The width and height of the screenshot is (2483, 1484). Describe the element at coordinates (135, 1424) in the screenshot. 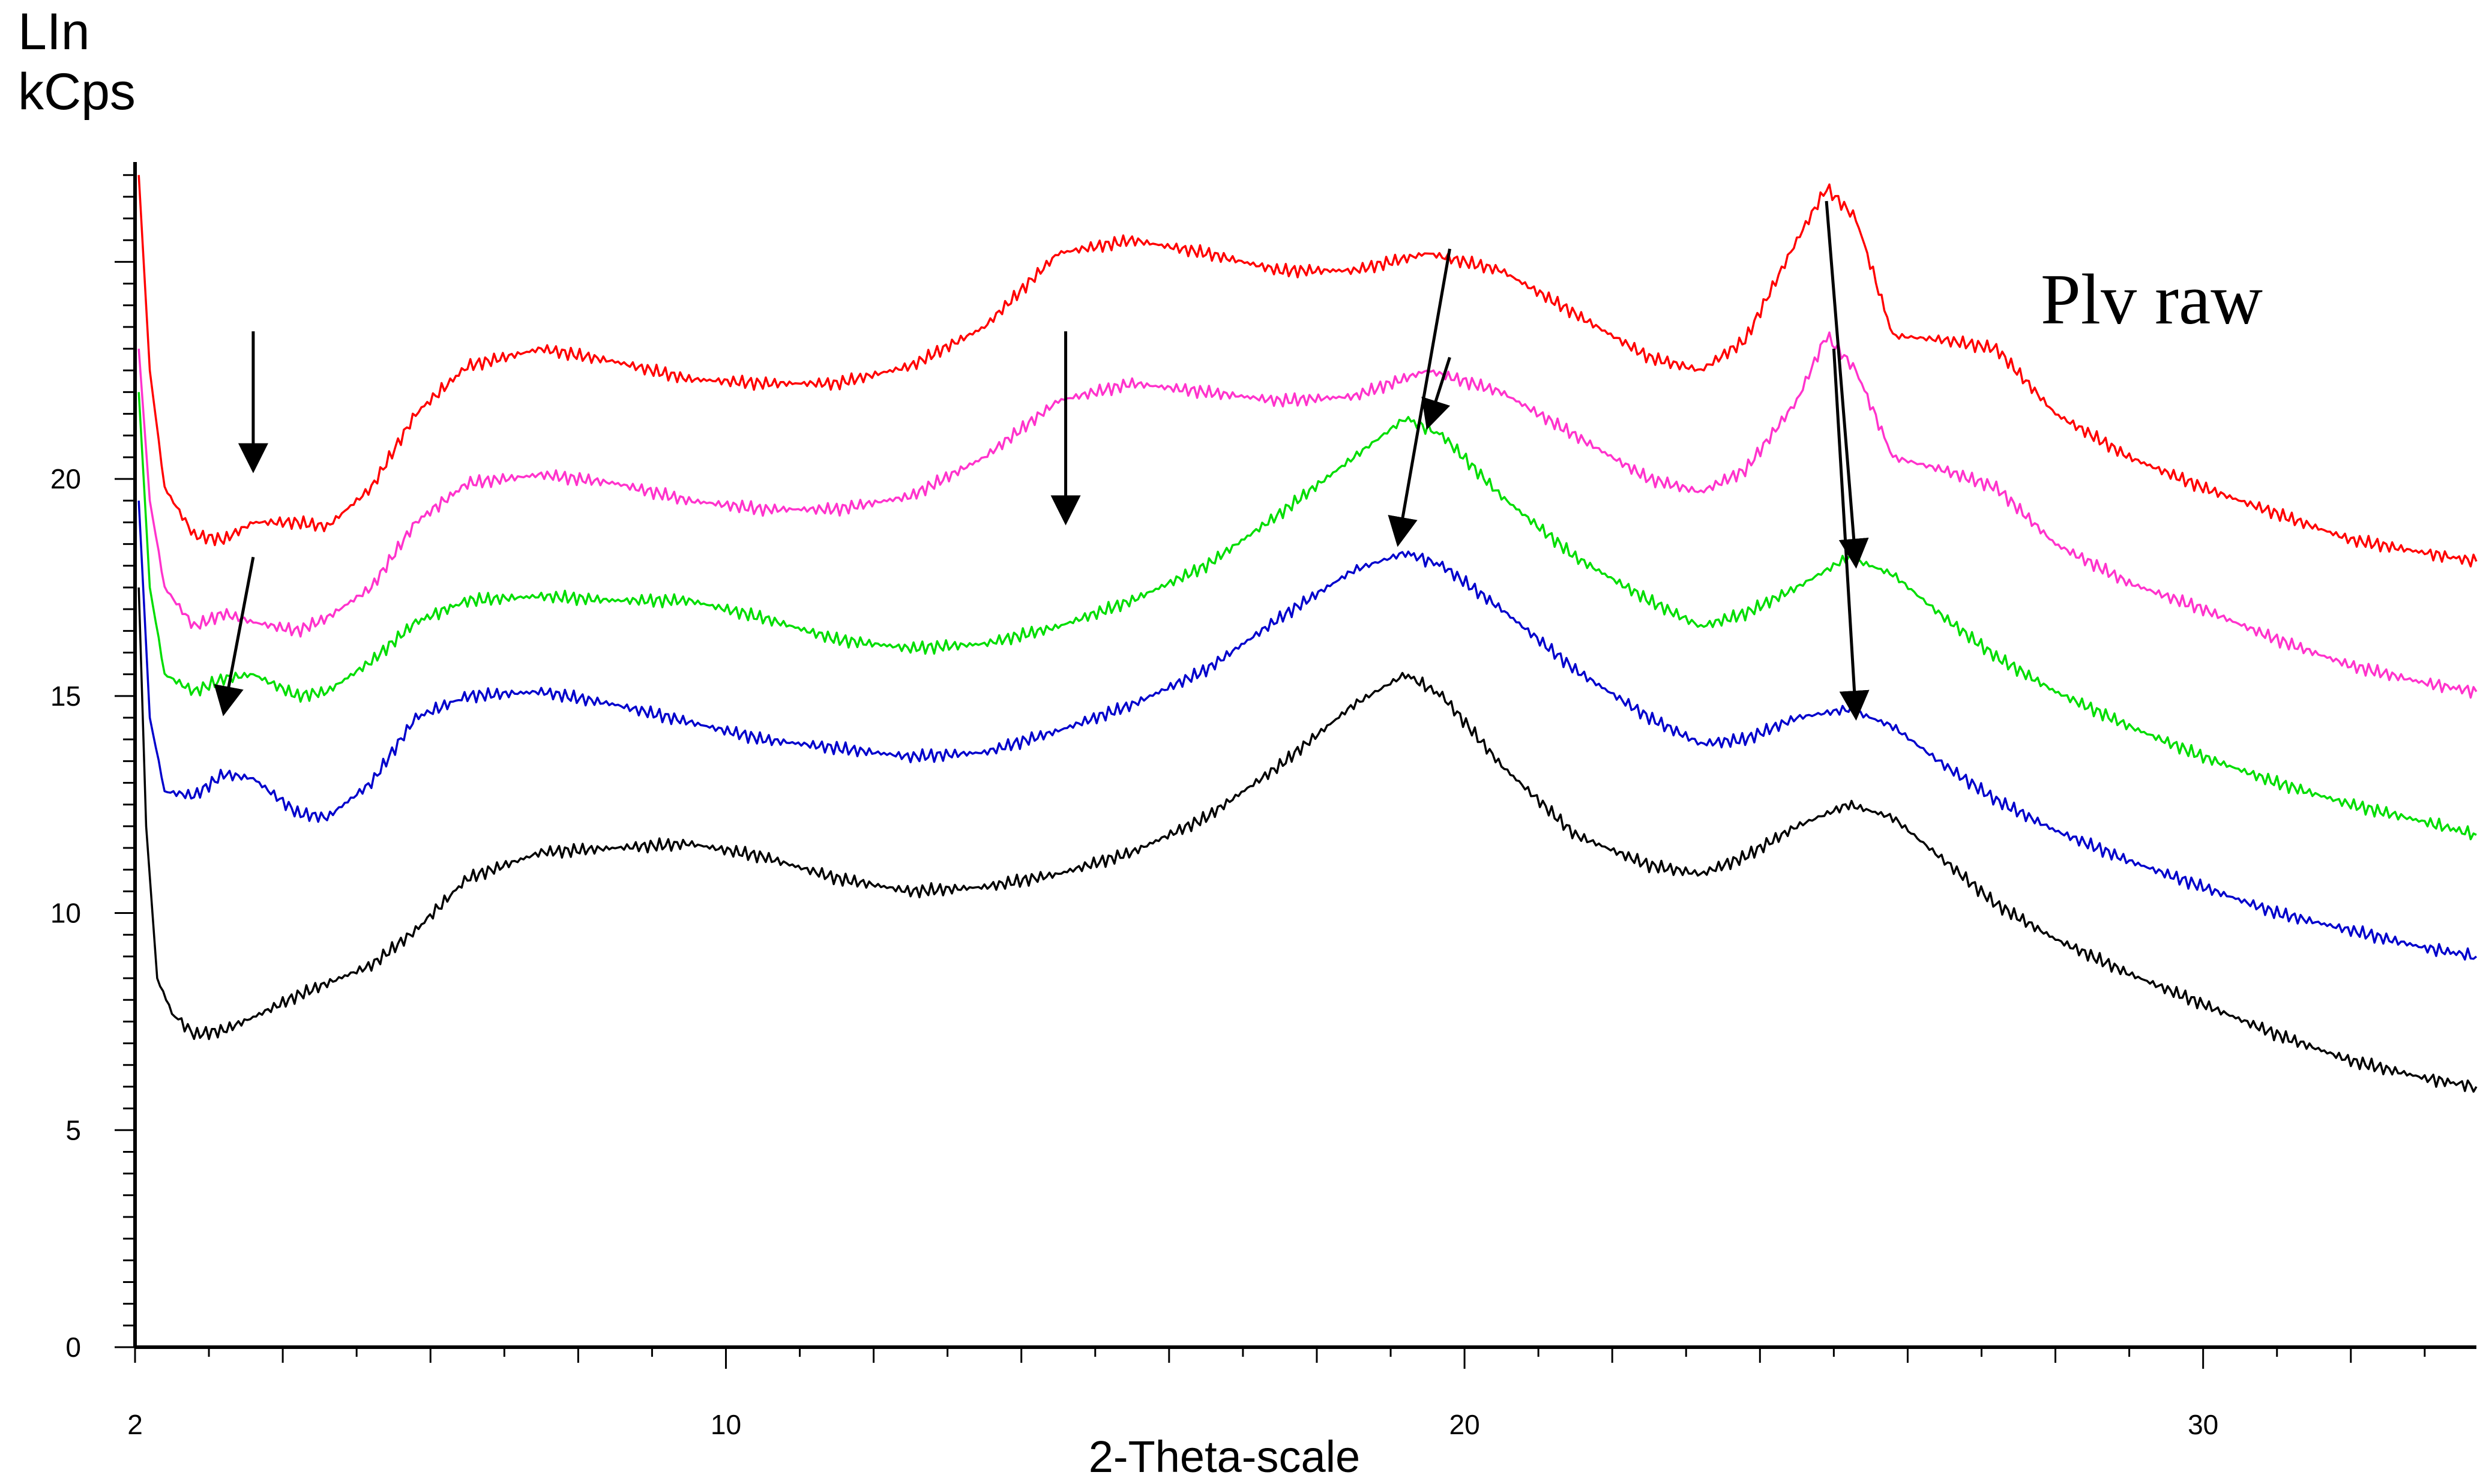

I see `x-tick-label: 2` at that location.